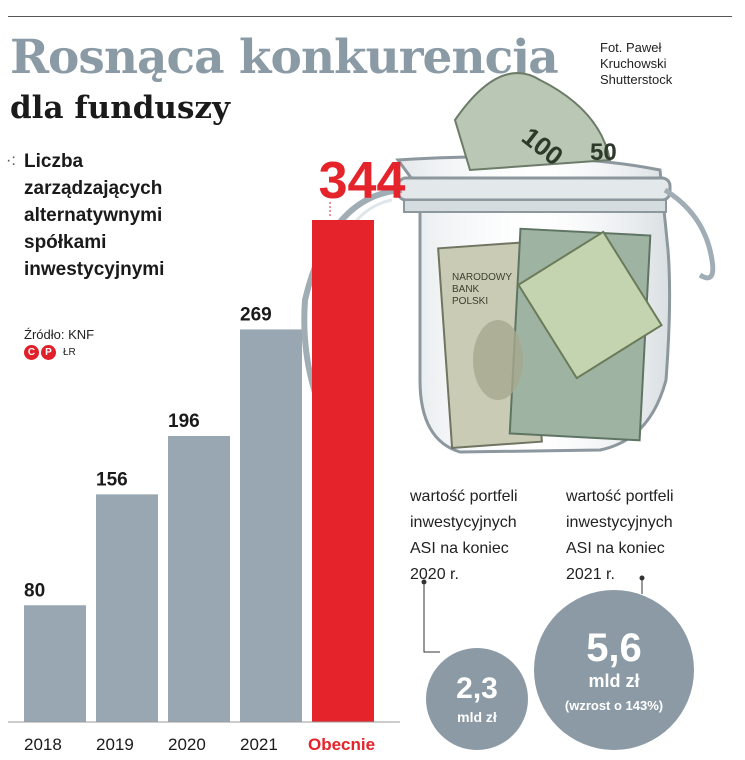  What do you see at coordinates (631, 47) in the screenshot?
I see `photo-credit-line: Fot. Paweł` at bounding box center [631, 47].